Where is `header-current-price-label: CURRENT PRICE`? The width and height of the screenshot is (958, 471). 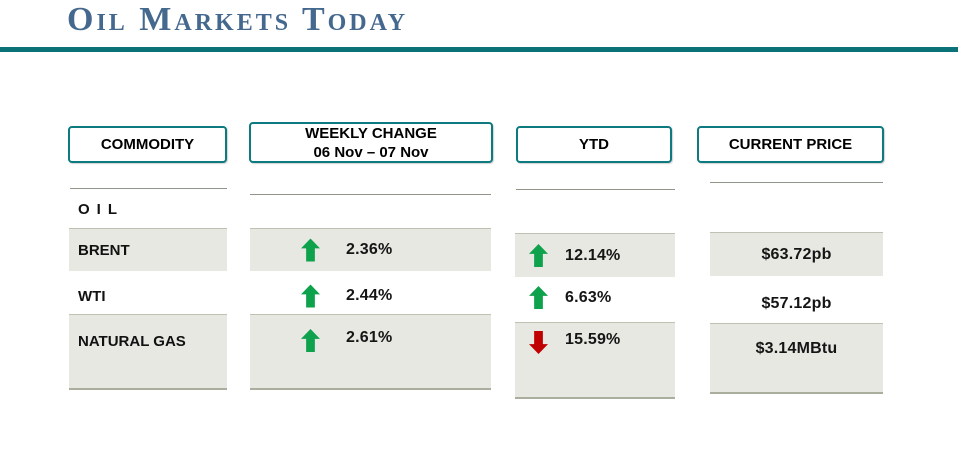
header-current-price-label: CURRENT PRICE is located at coordinates (790, 144).